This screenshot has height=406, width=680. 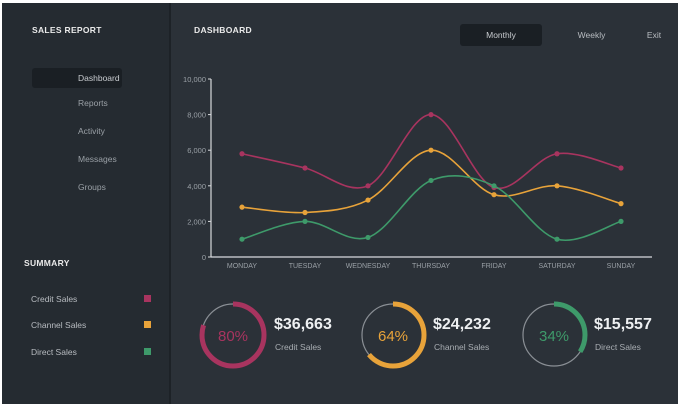 What do you see at coordinates (97, 159) in the screenshot?
I see `nav-label: Messages` at bounding box center [97, 159].